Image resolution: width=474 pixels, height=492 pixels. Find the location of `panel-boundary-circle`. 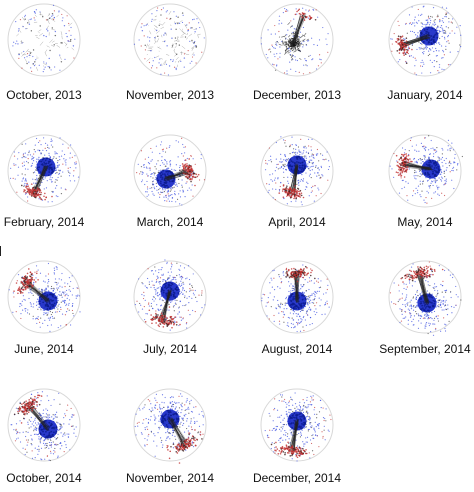

panel-boundary-circle is located at coordinates (297, 297).